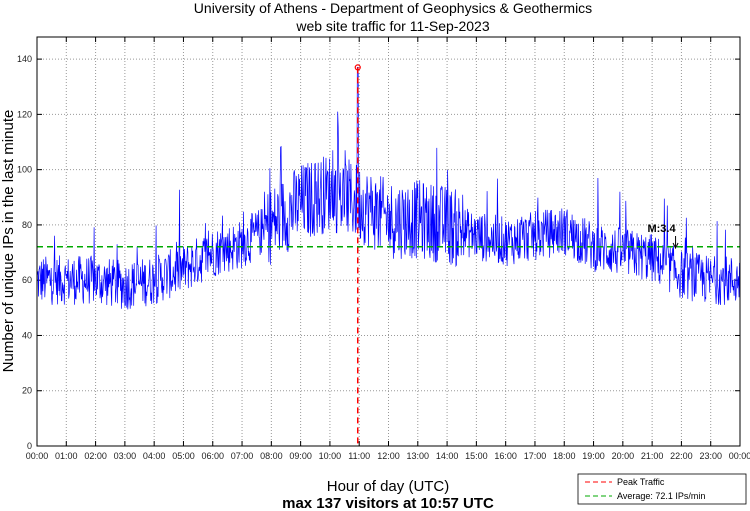 The width and height of the screenshot is (750, 511). Describe the element at coordinates (662, 489) in the screenshot. I see `legend: Peak Traffic Average: 72.1 IPs/min` at that location.